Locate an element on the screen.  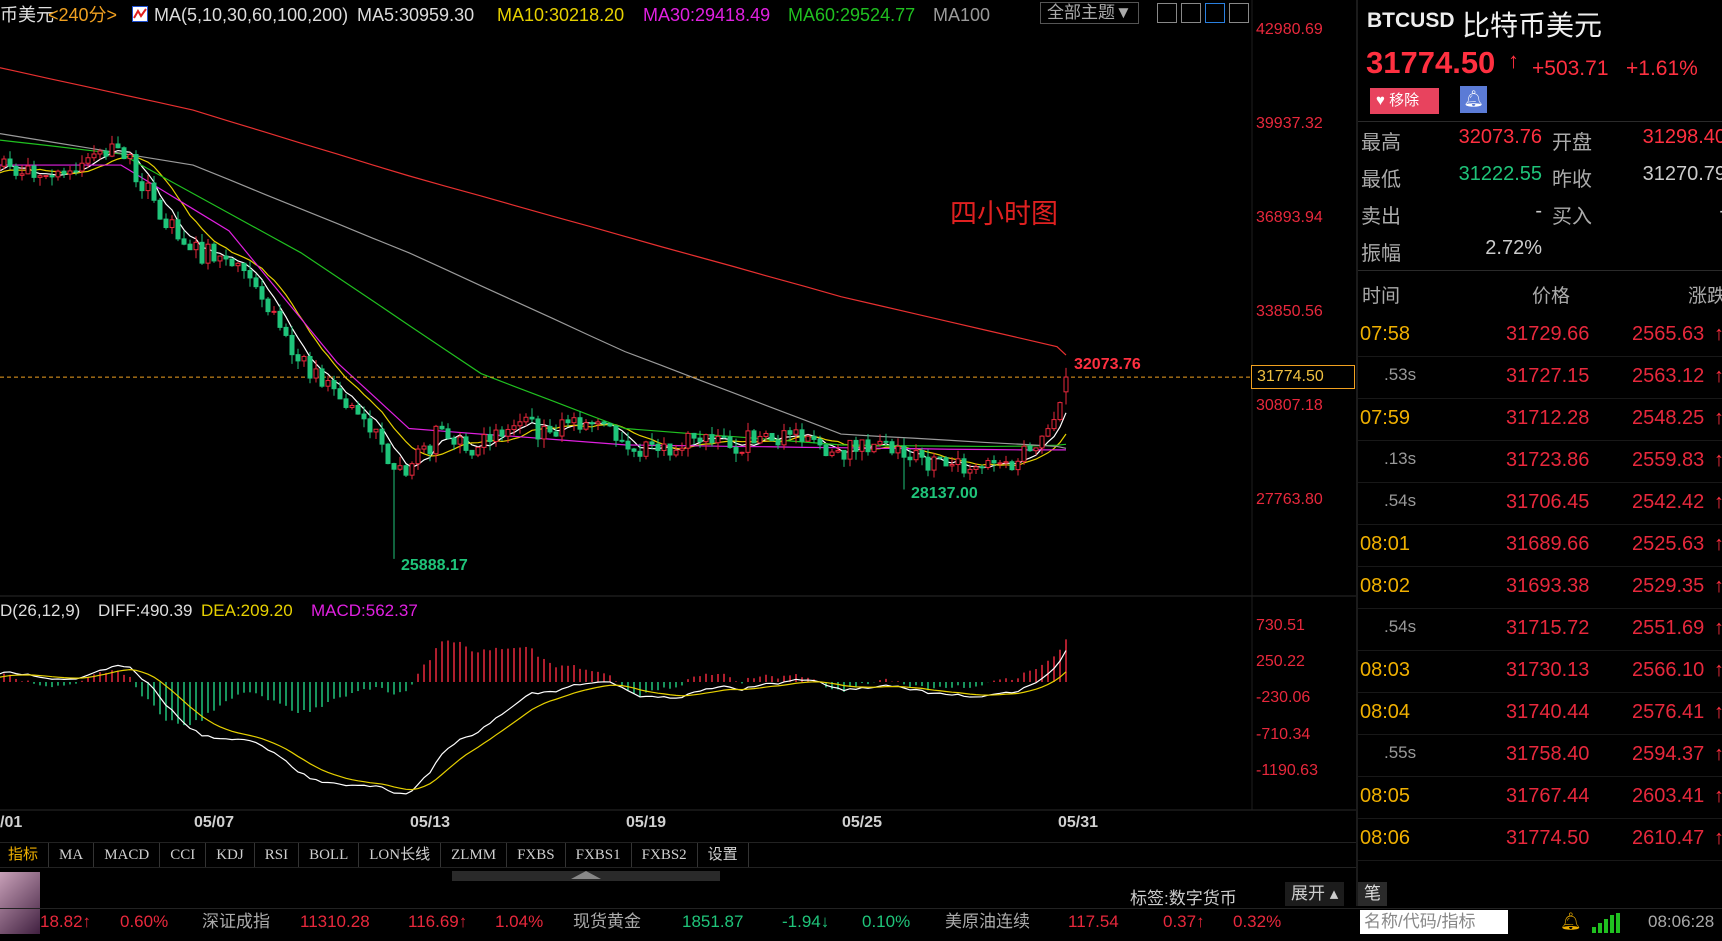
status-item: 深证成指 is located at coordinates (236, 921).